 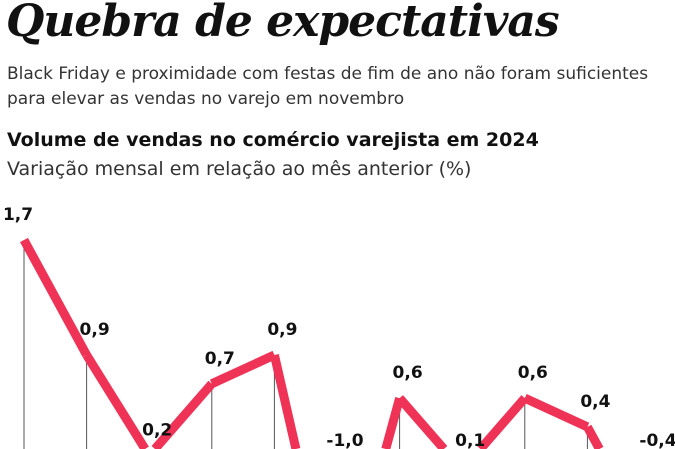 I want to click on data-label-Jun: -1,0, so click(x=344, y=440).